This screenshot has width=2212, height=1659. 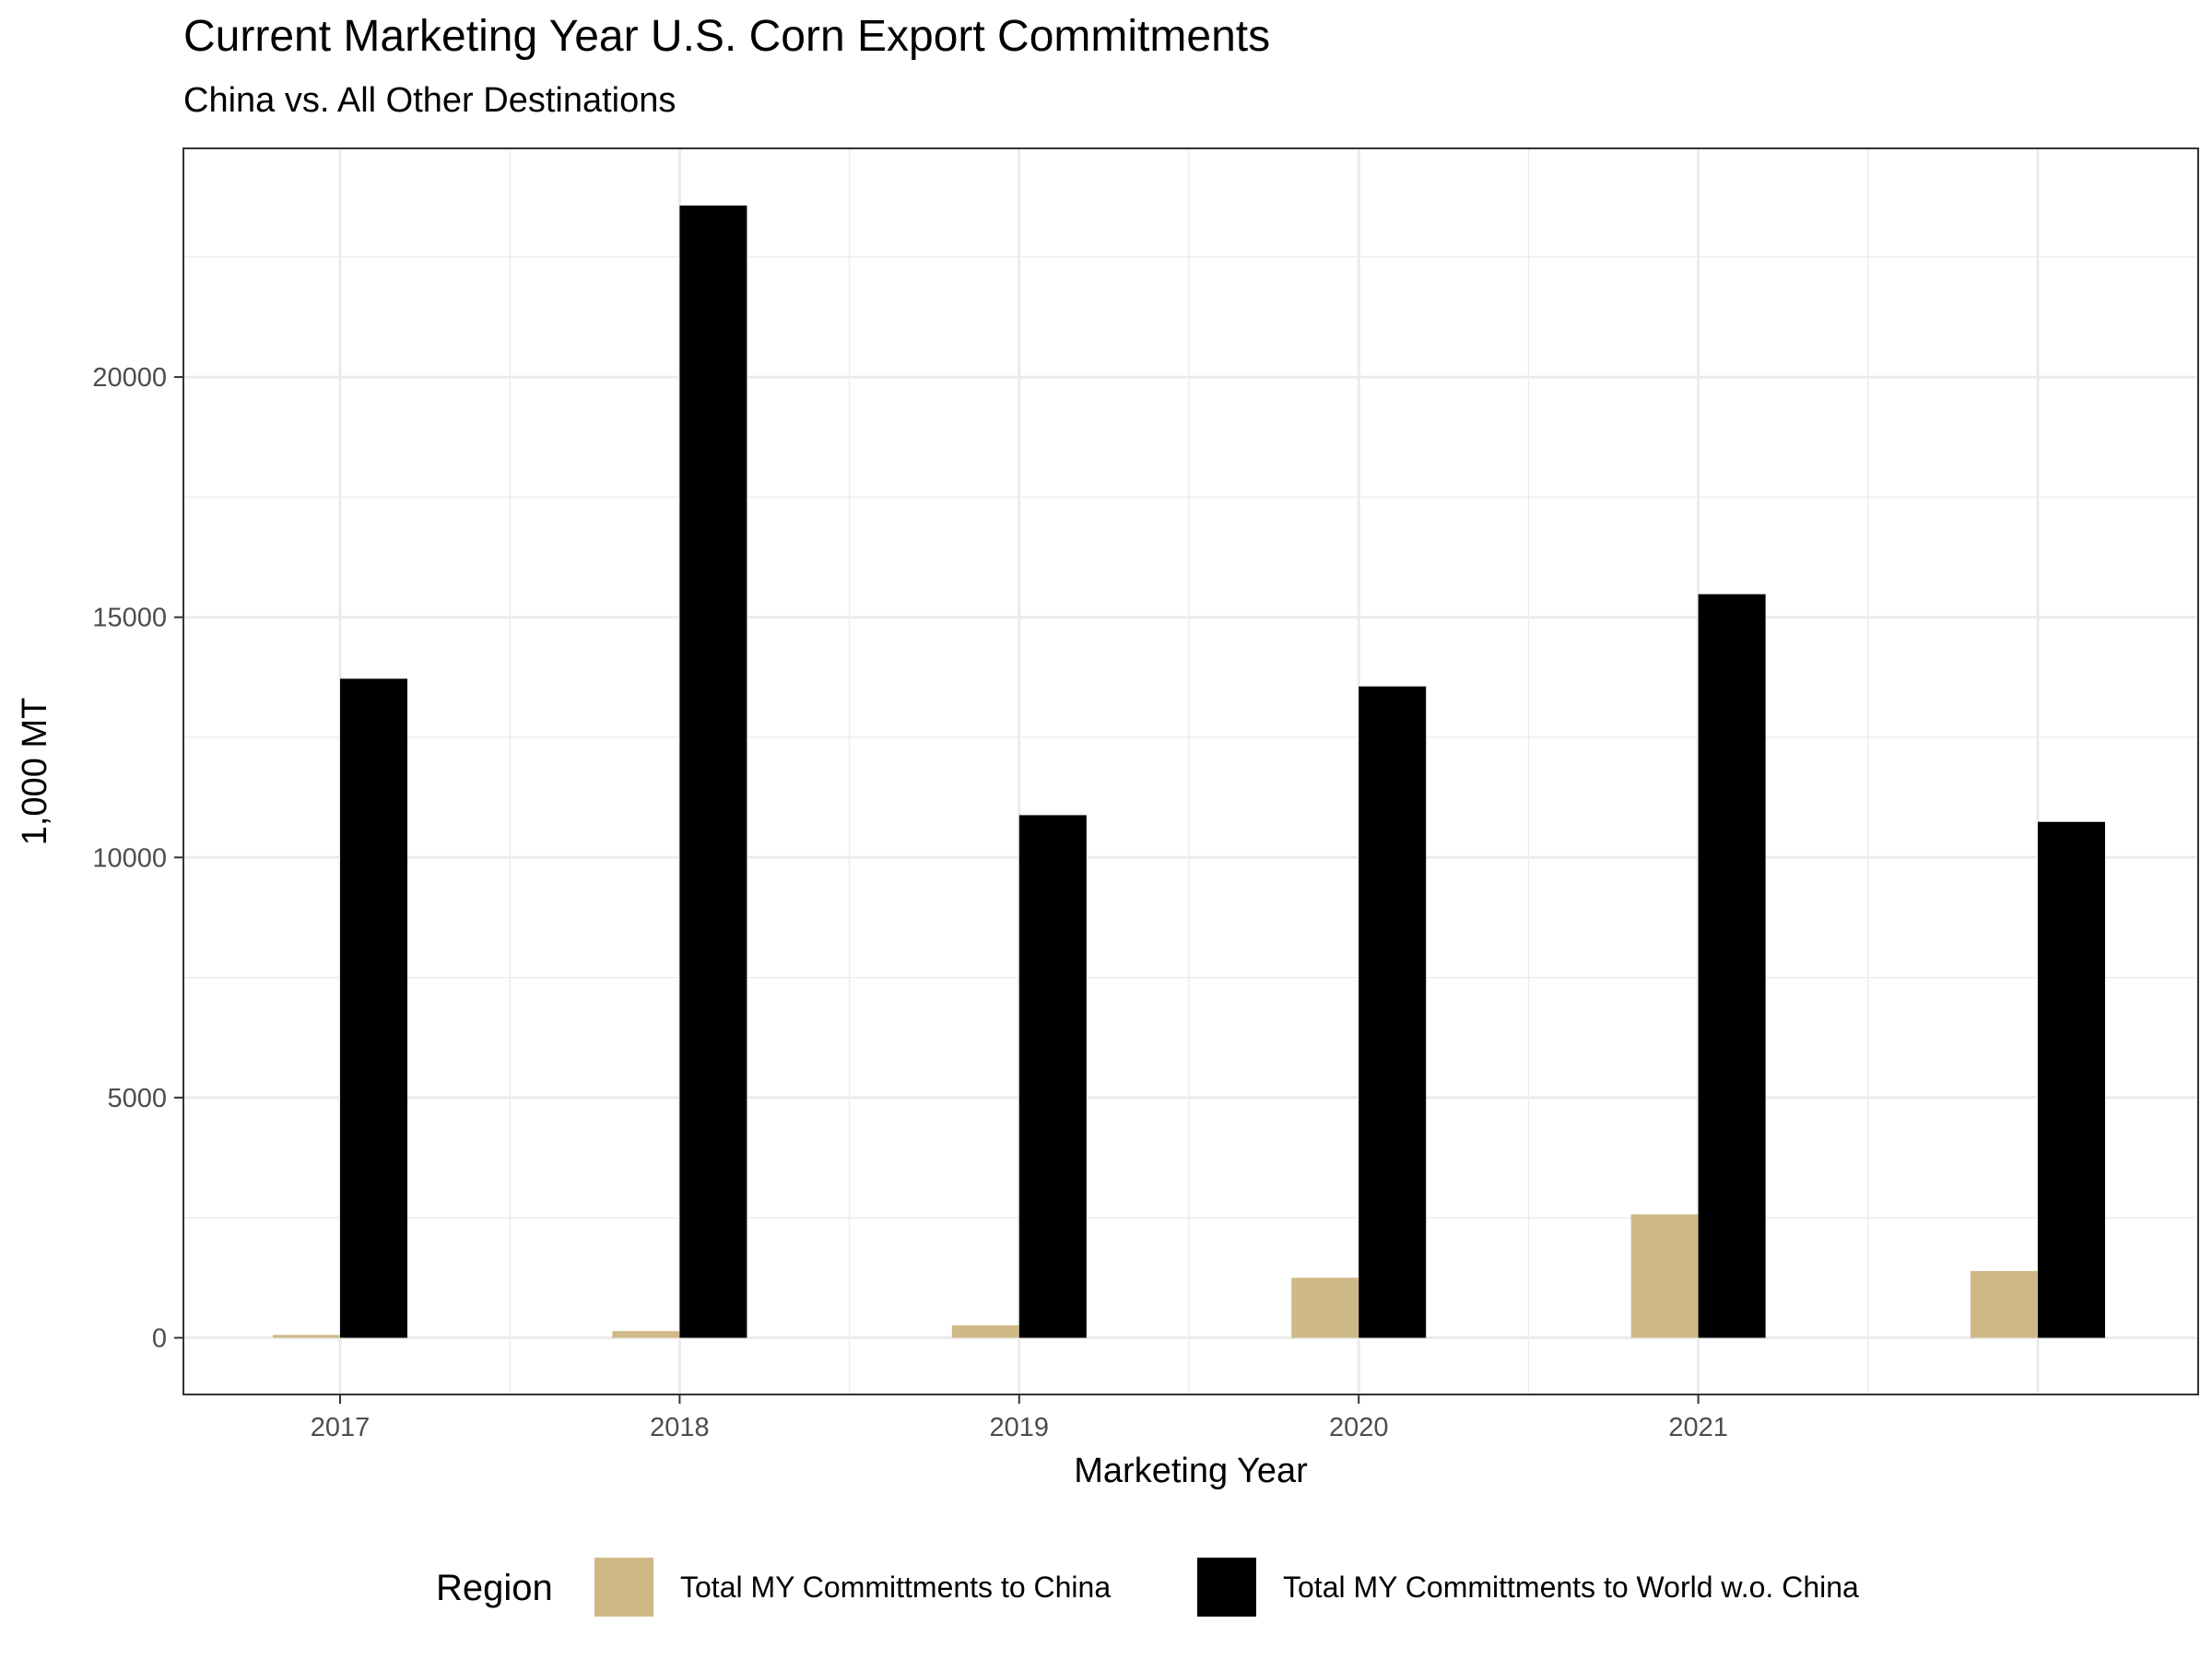 What do you see at coordinates (1226, 1587) in the screenshot?
I see `legend-key-world` at bounding box center [1226, 1587].